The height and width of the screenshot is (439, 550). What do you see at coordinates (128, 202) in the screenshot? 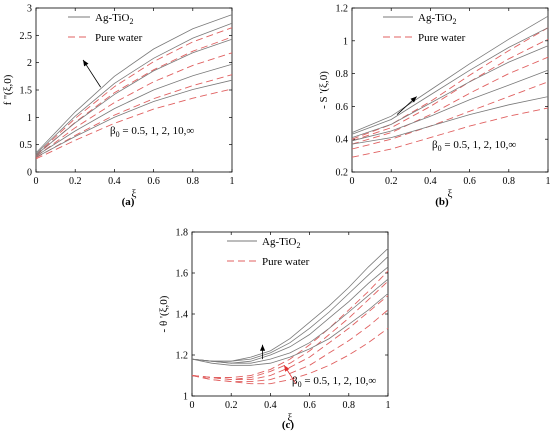
I see `panel-caption: (a)` at bounding box center [128, 202].